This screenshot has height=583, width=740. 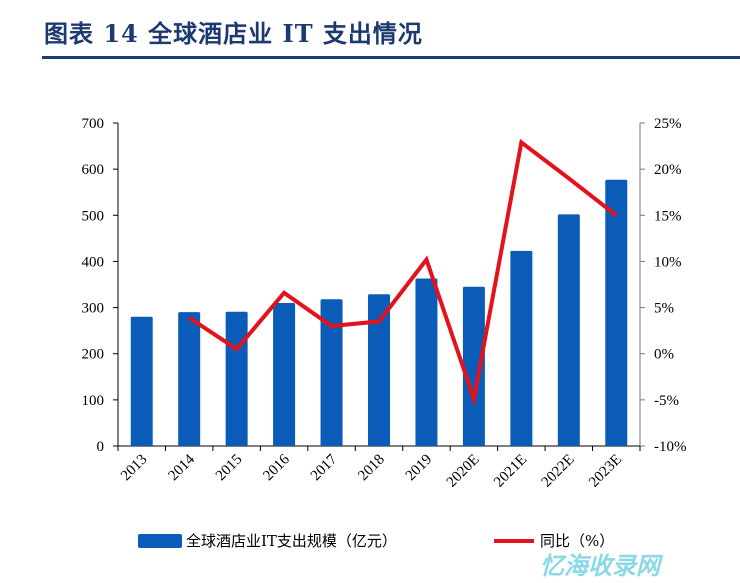 I want to click on left-tick-label: 200, so click(x=93, y=355).